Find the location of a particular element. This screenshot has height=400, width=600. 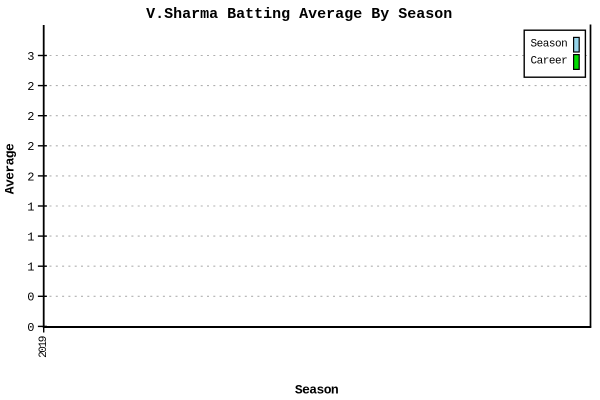

svg-text: Career is located at coordinates (549, 62).